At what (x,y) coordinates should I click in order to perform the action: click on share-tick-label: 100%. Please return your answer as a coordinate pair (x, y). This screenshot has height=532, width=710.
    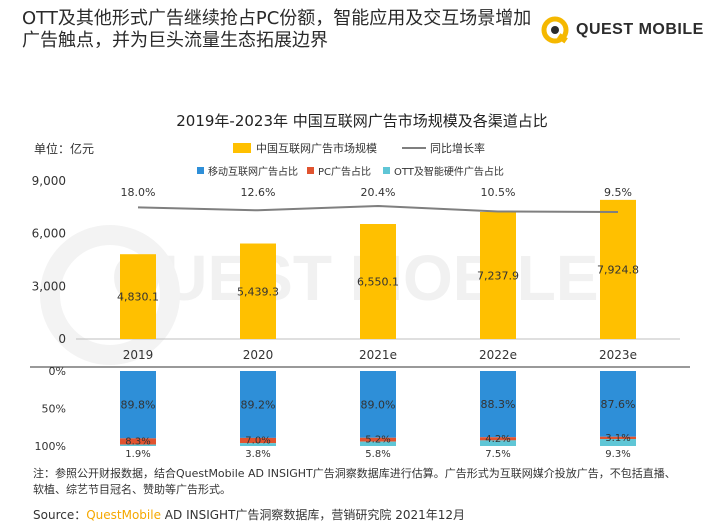
    Looking at the image, I should click on (50, 446).